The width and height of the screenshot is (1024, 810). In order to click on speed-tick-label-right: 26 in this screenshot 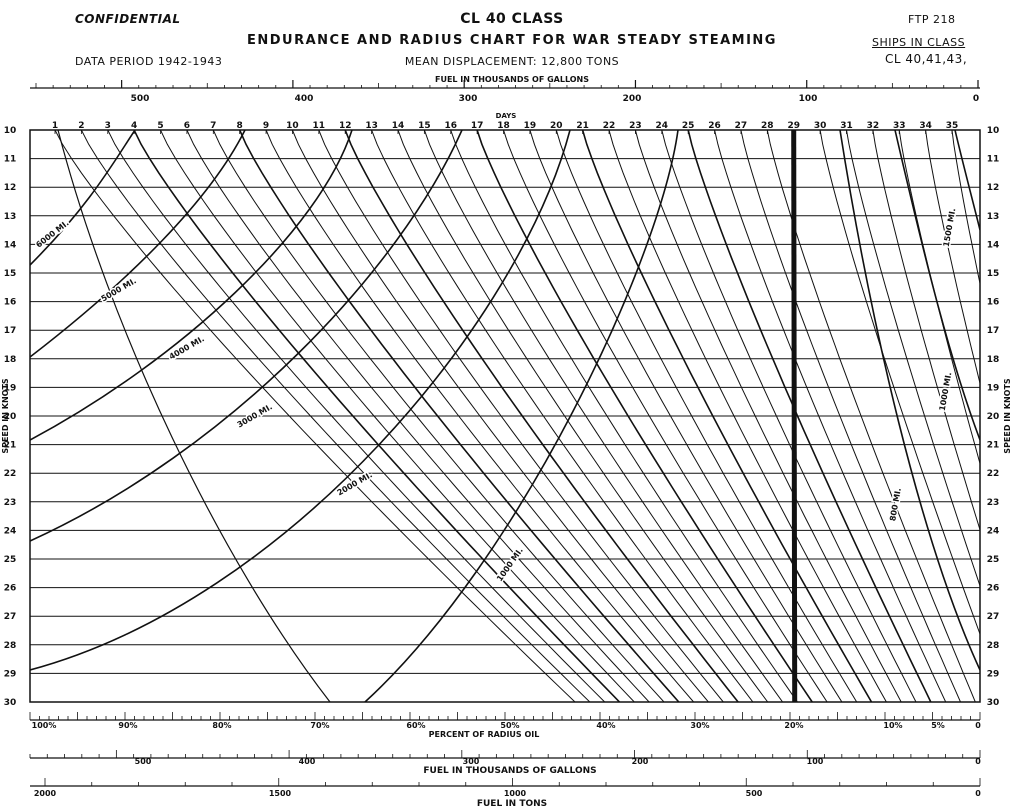, I will do `click(993, 589)`.